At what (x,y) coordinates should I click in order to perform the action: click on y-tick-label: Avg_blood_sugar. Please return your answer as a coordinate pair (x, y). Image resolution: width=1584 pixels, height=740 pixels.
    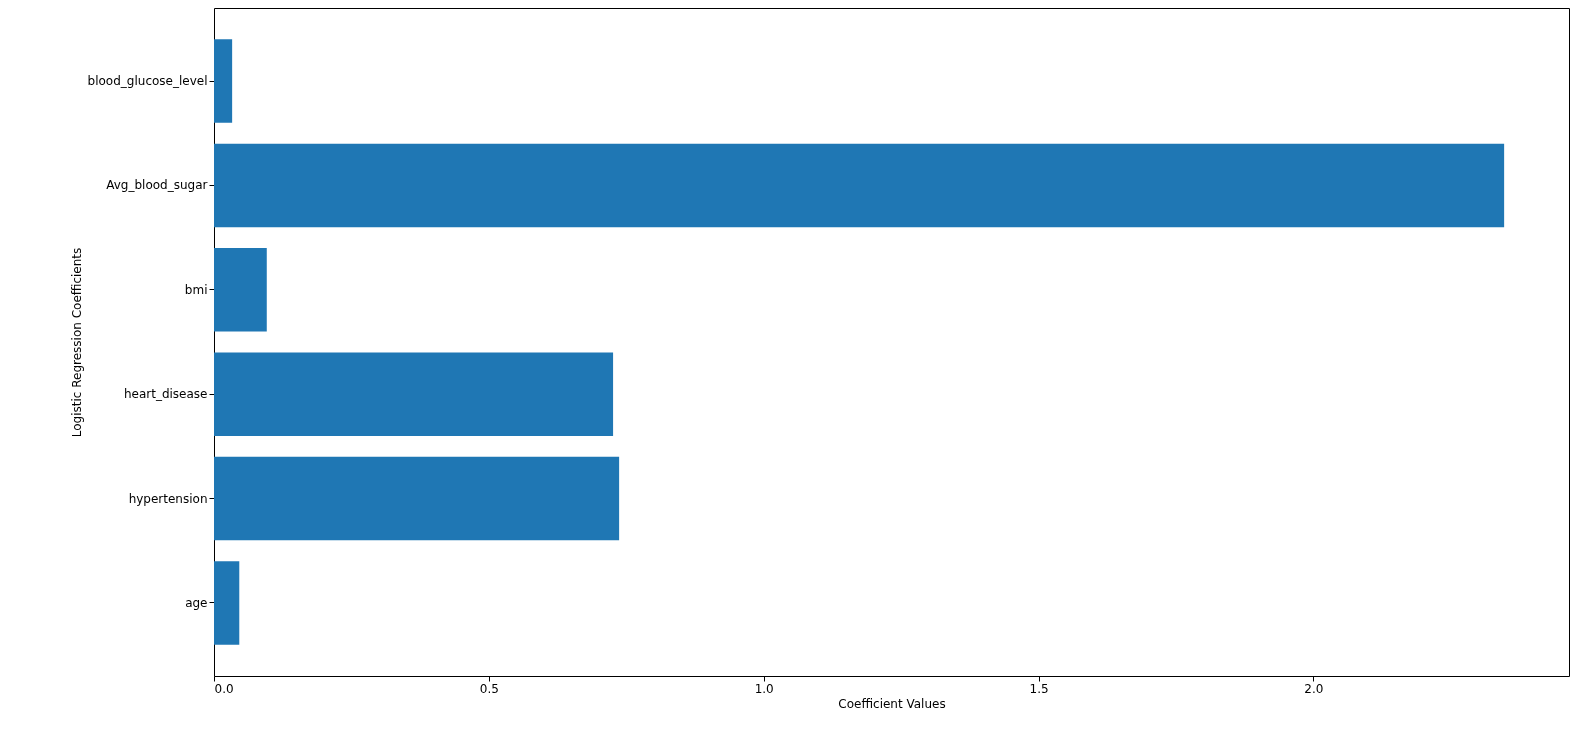
    Looking at the image, I should click on (157, 185).